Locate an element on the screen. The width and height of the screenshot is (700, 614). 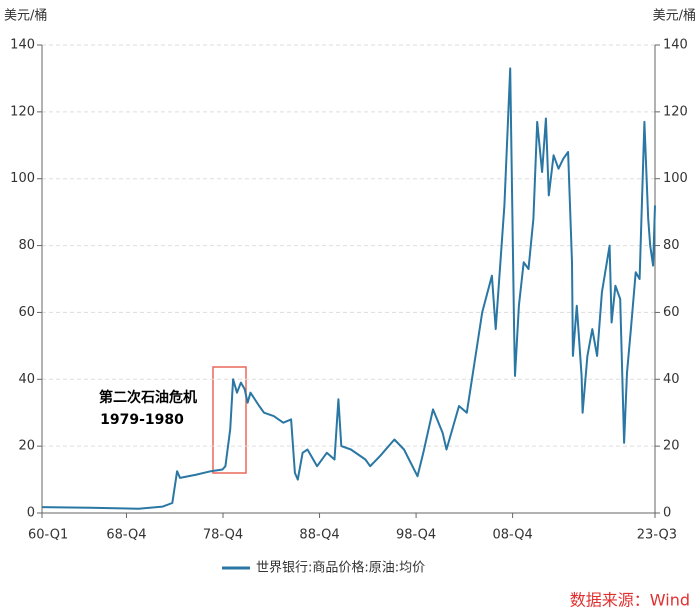
x-tick-label: 98-Q4 is located at coordinates (416, 535).